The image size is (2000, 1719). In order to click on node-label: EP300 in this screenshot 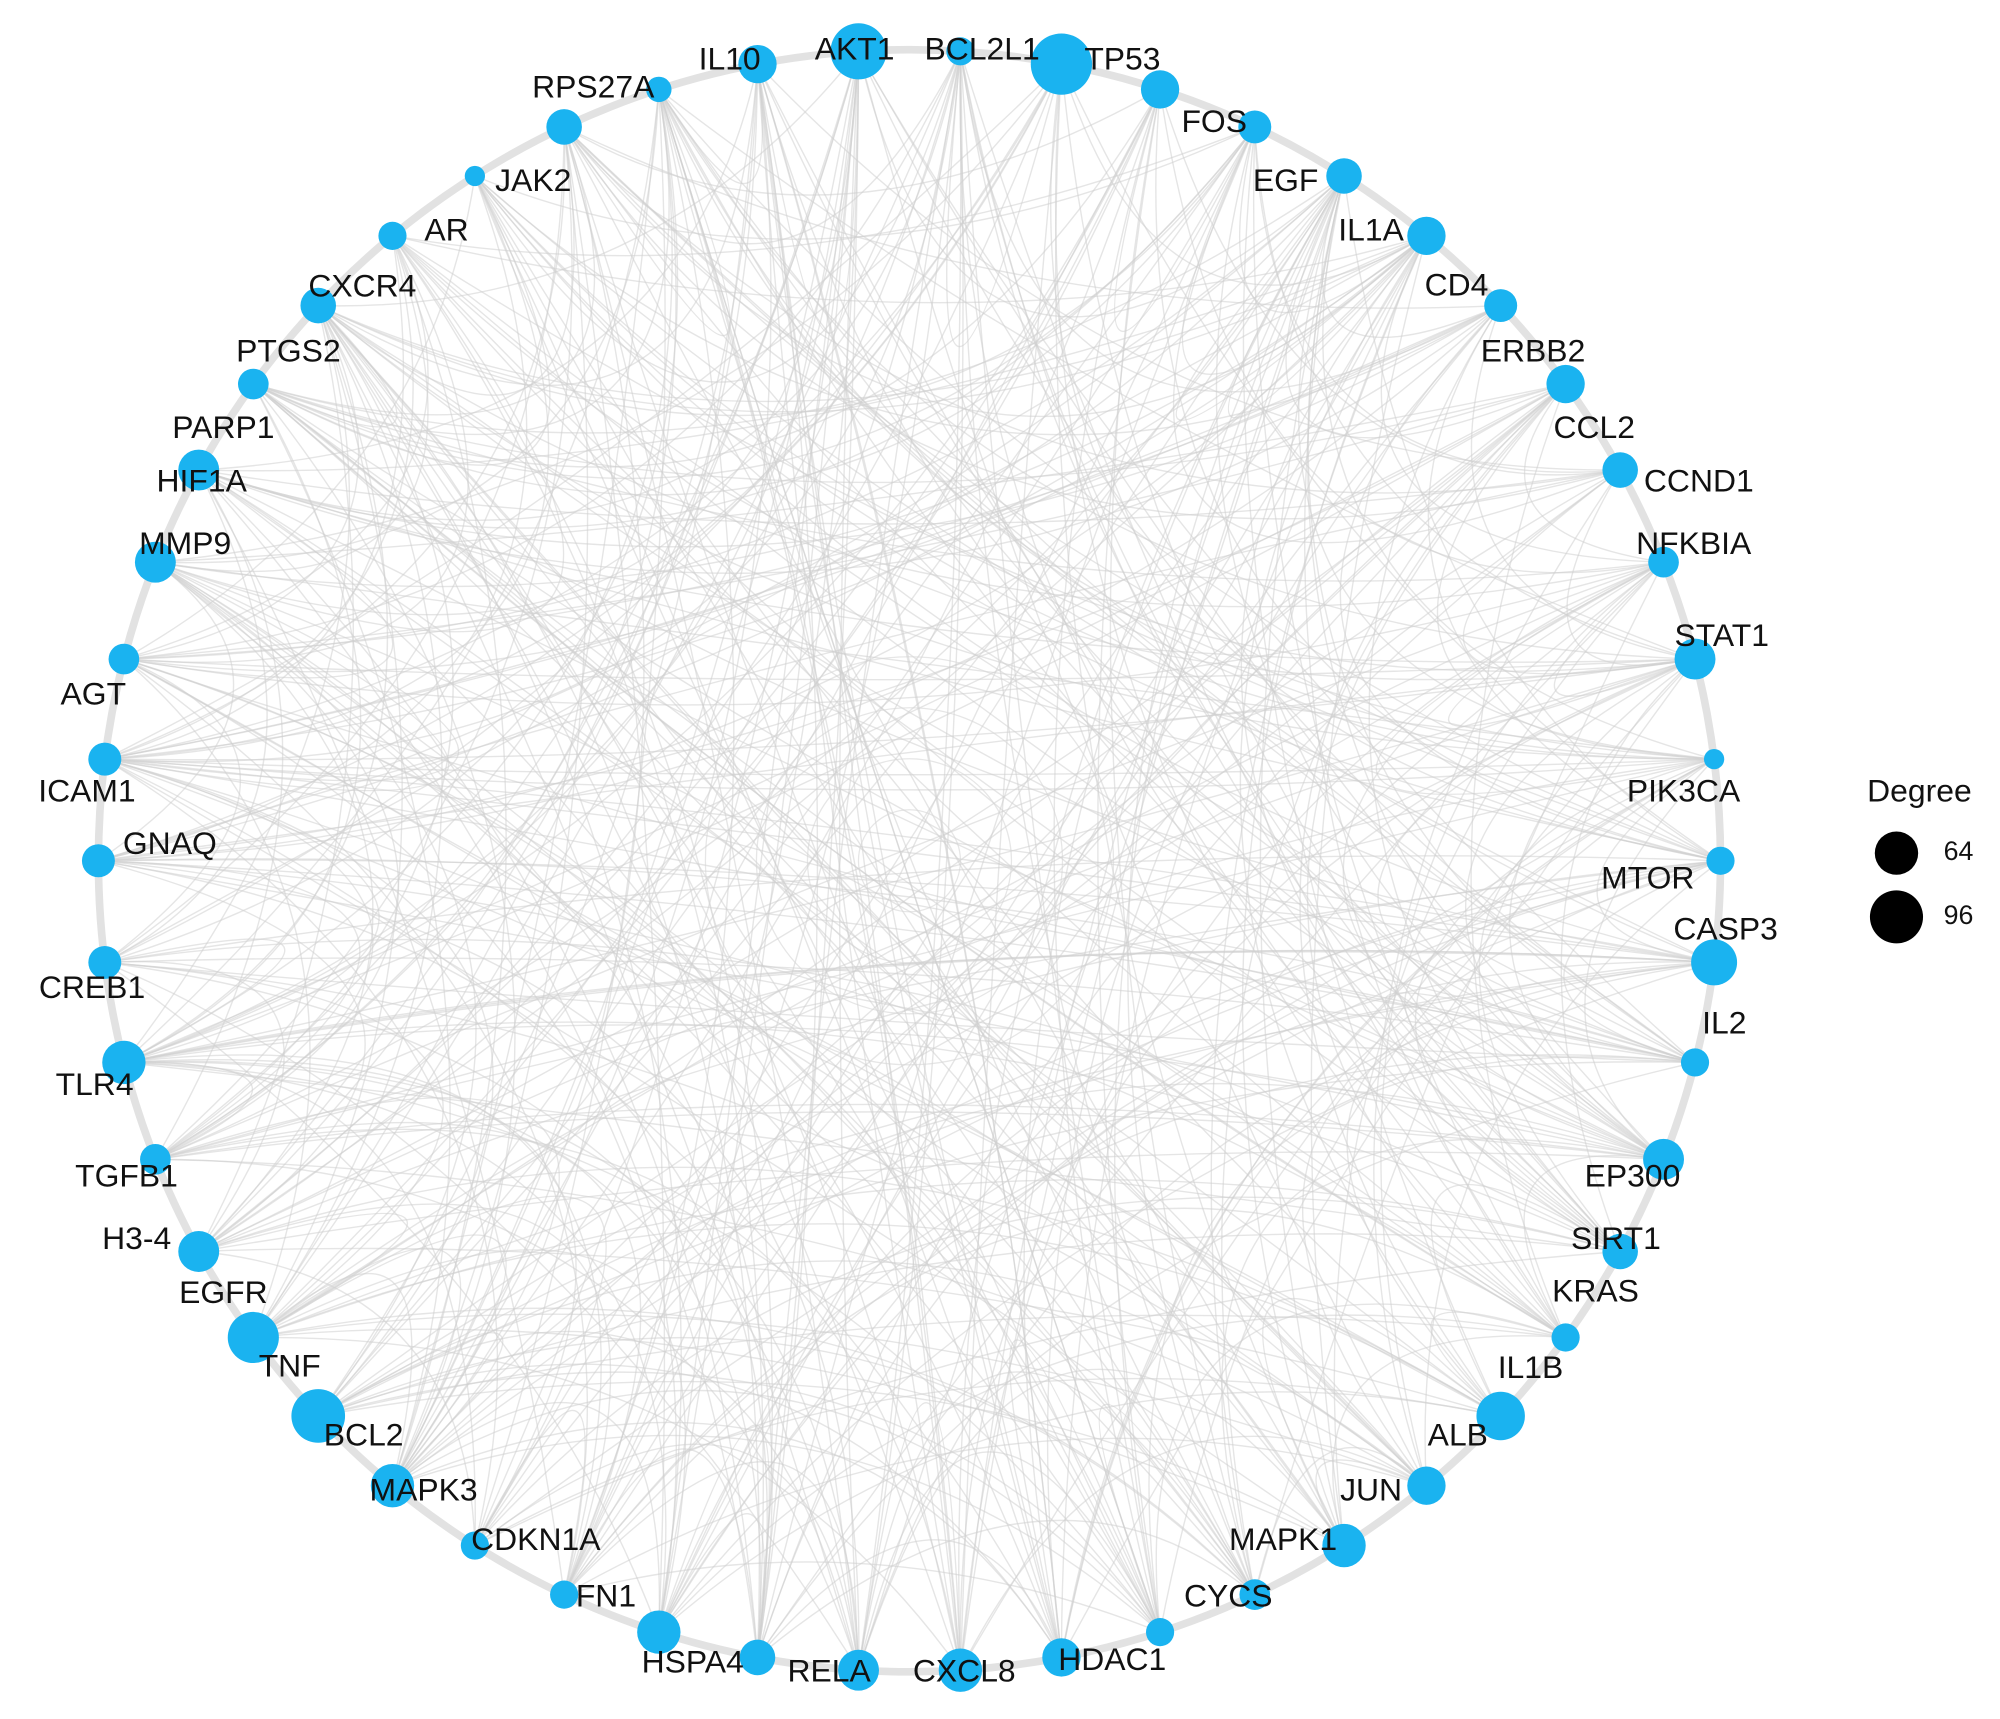, I will do `click(1633, 1176)`.